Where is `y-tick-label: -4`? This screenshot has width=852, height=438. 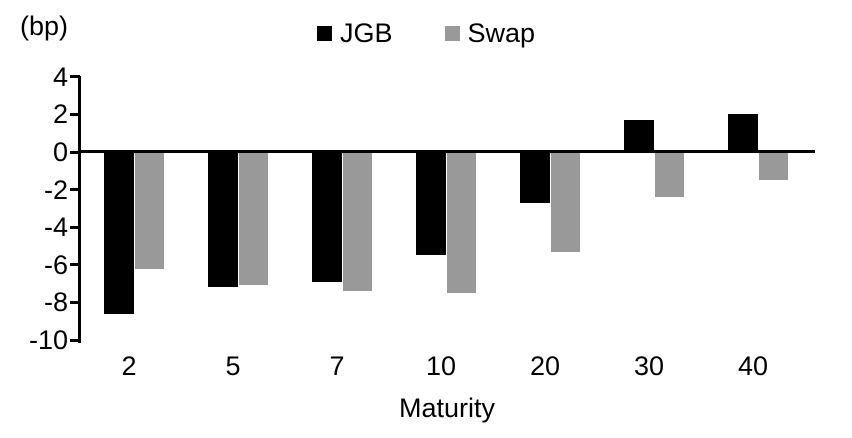
y-tick-label: -4 is located at coordinates (55, 227).